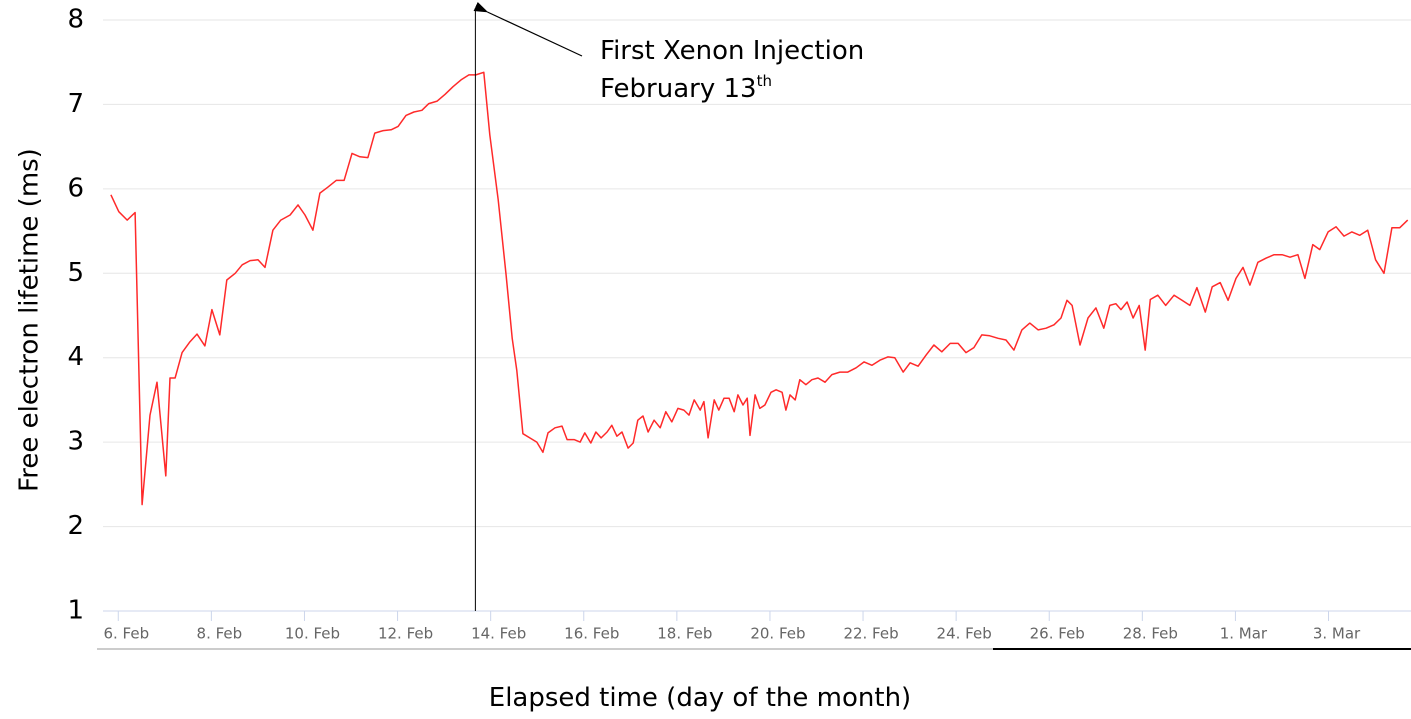  I want to click on annotation-text: First Xenon Injection, so click(732, 51).